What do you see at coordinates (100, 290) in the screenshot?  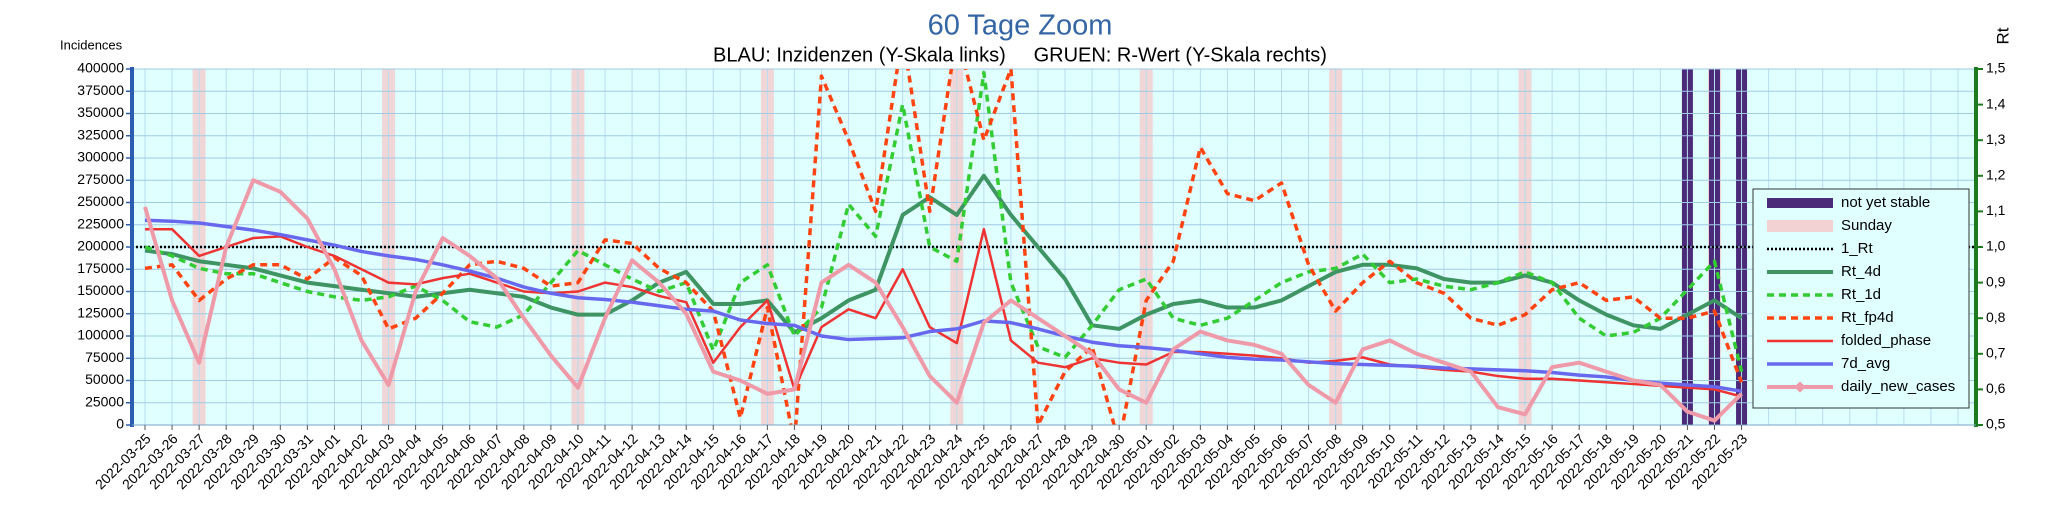 I see `y-tick-label: 150000` at bounding box center [100, 290].